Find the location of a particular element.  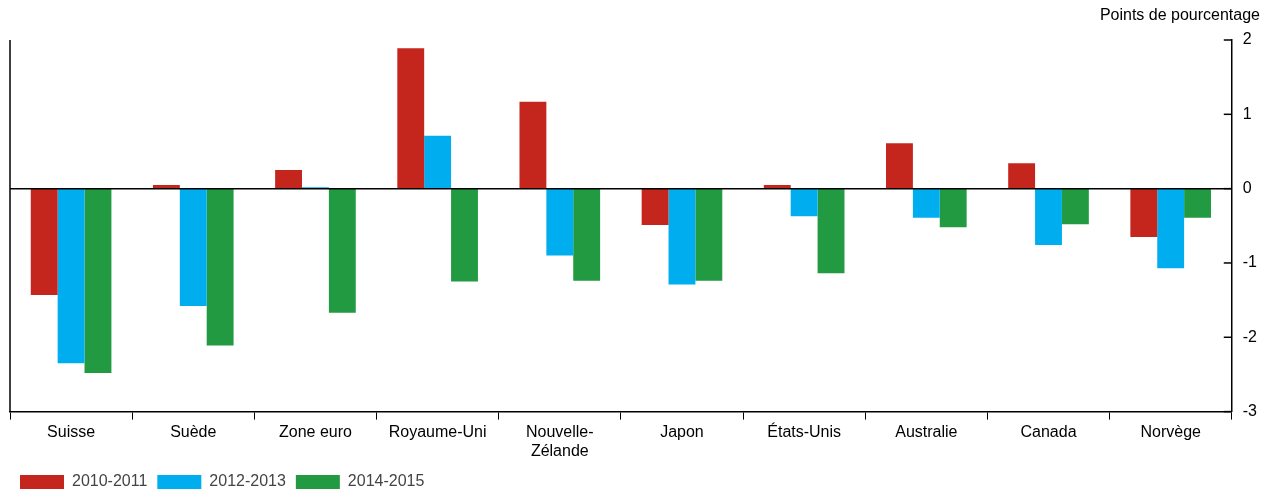

x-tick-label: Australie is located at coordinates (926, 431).